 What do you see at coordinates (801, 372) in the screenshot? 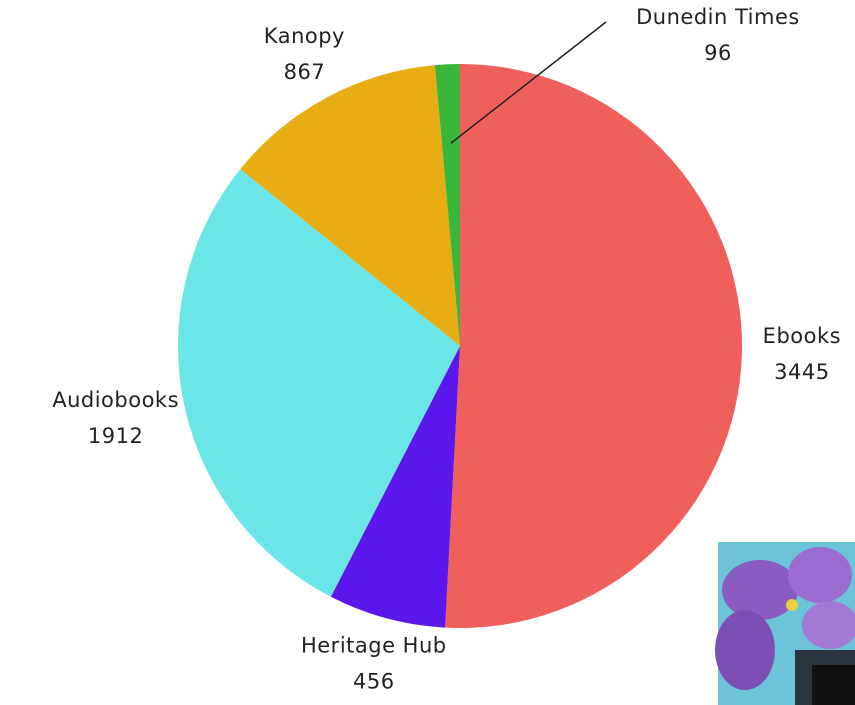
I see `slice-value: 3445` at bounding box center [801, 372].